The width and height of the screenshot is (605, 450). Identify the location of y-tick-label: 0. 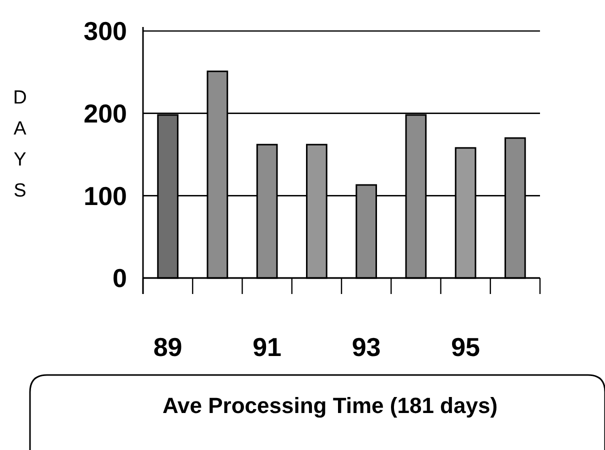
(119, 278).